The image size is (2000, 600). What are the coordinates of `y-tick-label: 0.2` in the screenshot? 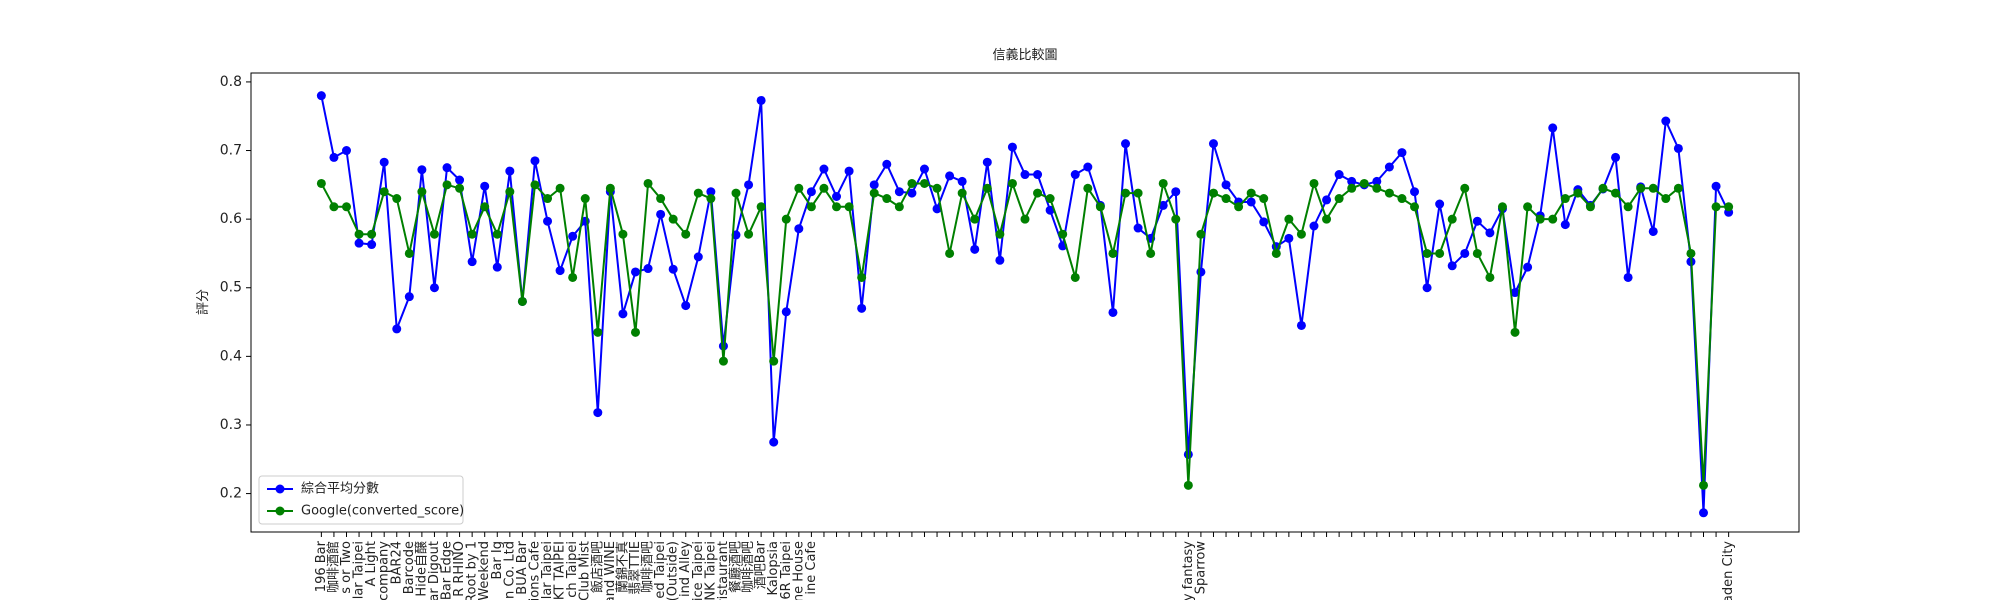 It's located at (231, 494).